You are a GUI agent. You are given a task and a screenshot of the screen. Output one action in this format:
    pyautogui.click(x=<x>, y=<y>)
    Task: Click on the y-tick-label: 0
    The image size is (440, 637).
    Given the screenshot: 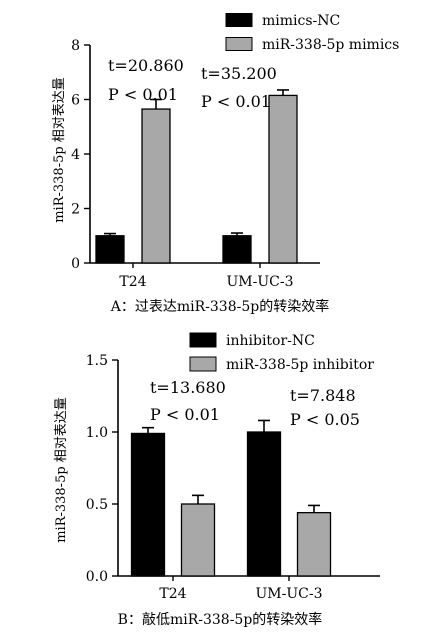 What is the action you would take?
    pyautogui.click(x=75, y=264)
    